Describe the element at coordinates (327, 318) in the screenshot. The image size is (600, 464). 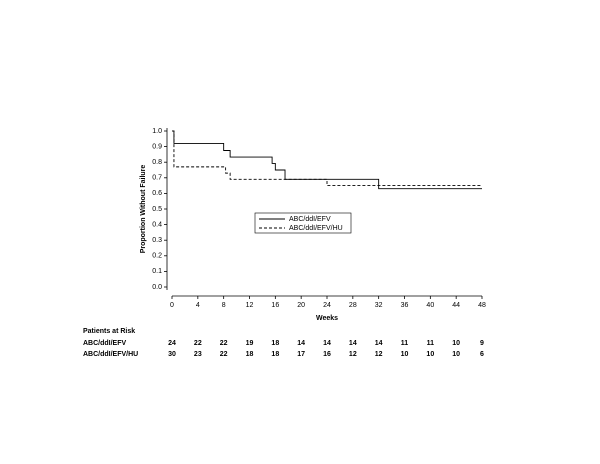
I see `x-axis-label: Weeks` at that location.